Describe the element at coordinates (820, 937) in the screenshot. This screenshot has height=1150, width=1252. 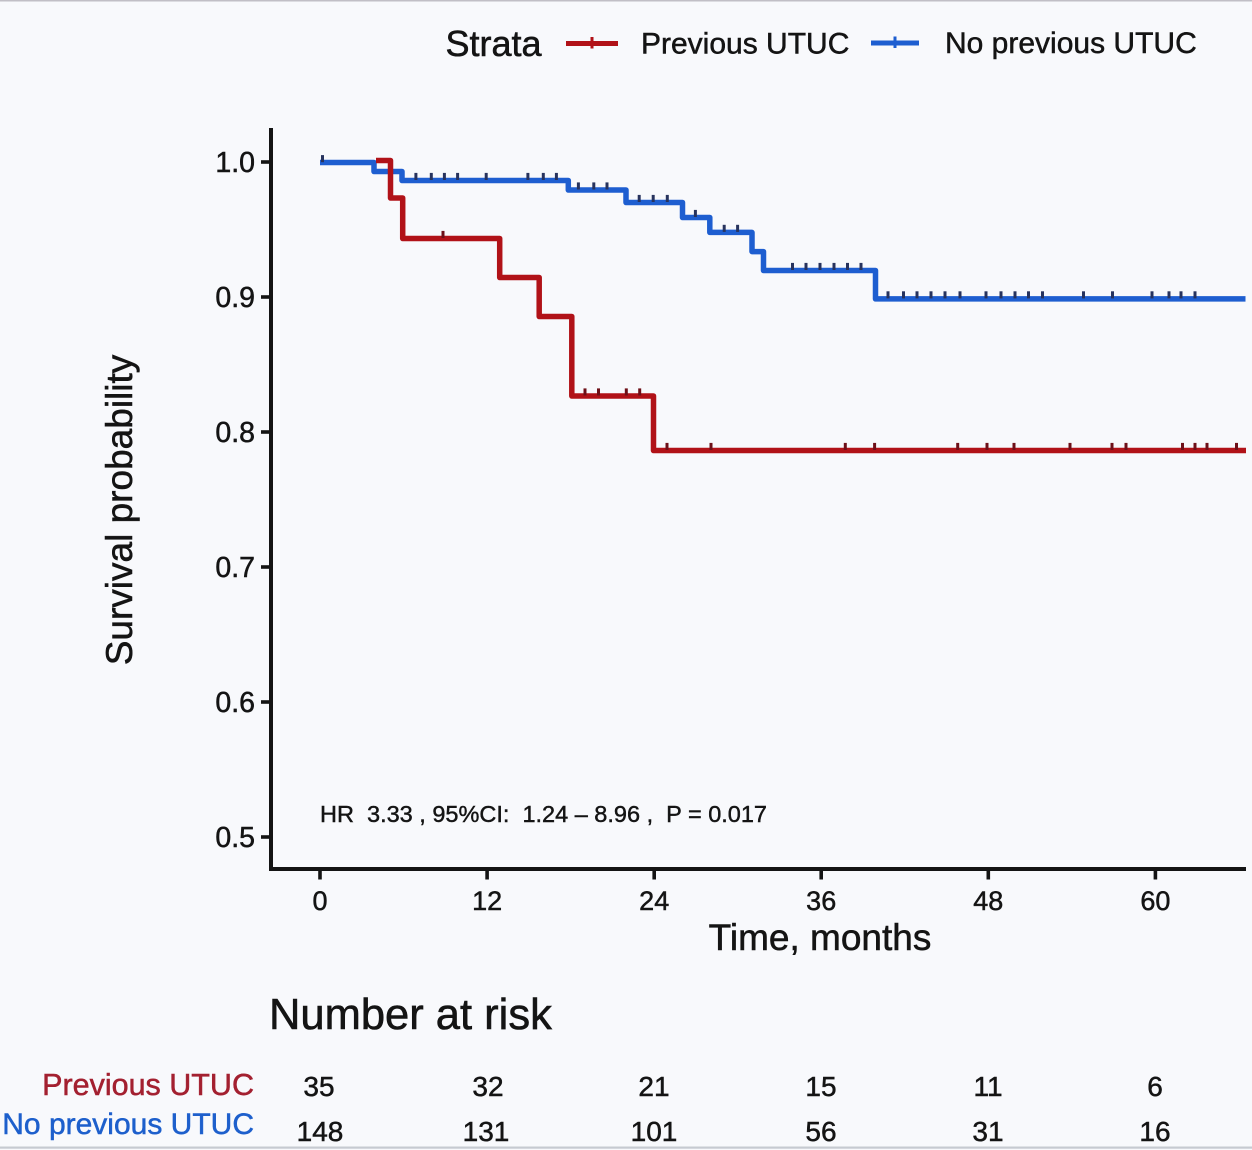
I see `svg-text: Time, months` at that location.